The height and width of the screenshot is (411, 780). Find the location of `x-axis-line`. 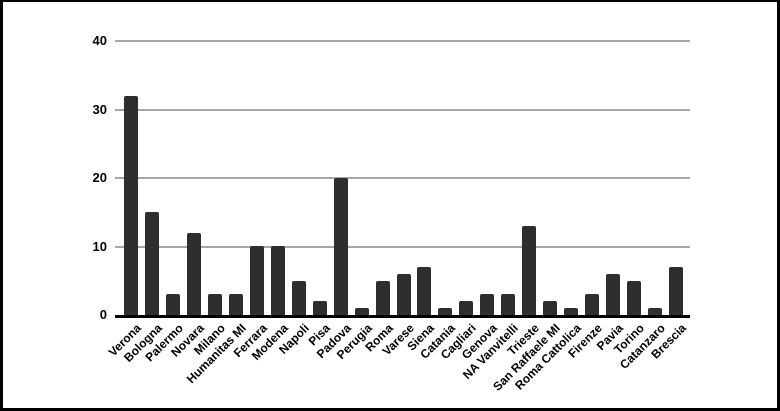

x-axis-line is located at coordinates (402, 316).